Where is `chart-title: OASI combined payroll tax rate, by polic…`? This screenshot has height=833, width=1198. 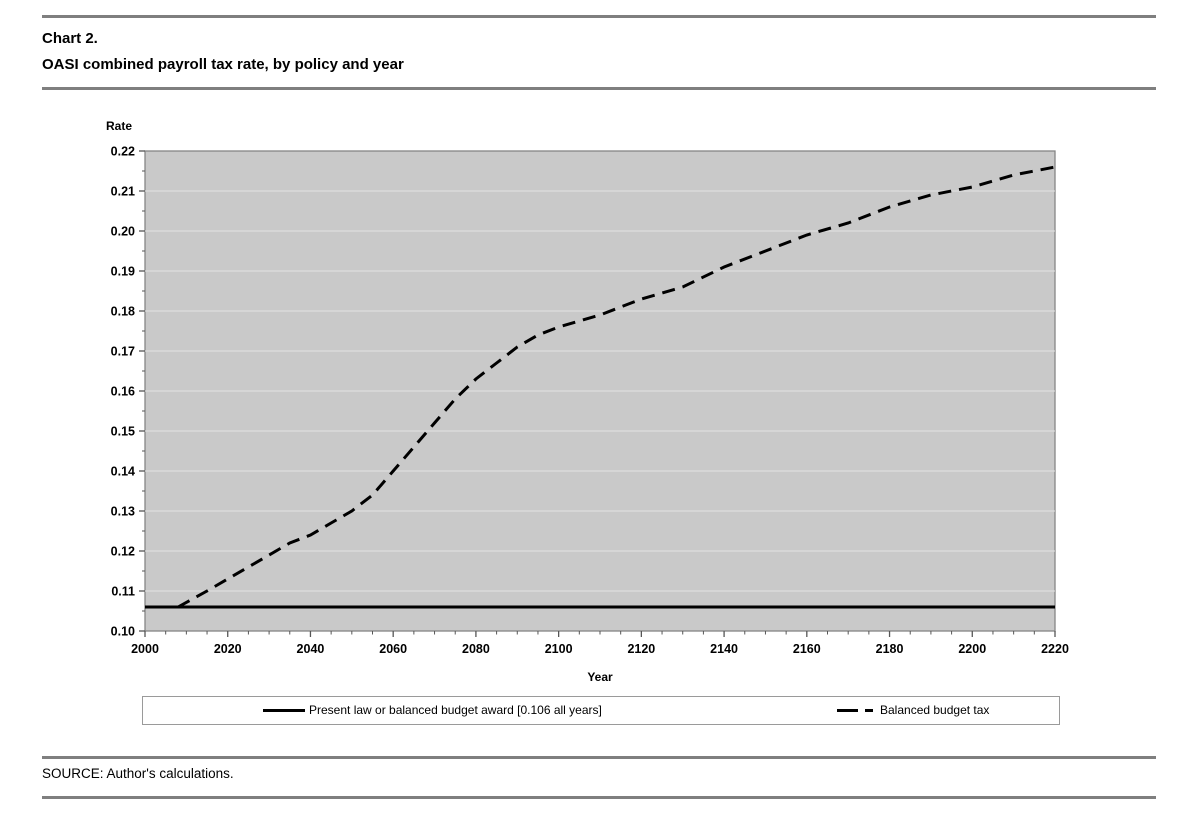 chart-title: OASI combined payroll tax rate, by polic… is located at coordinates (223, 64).